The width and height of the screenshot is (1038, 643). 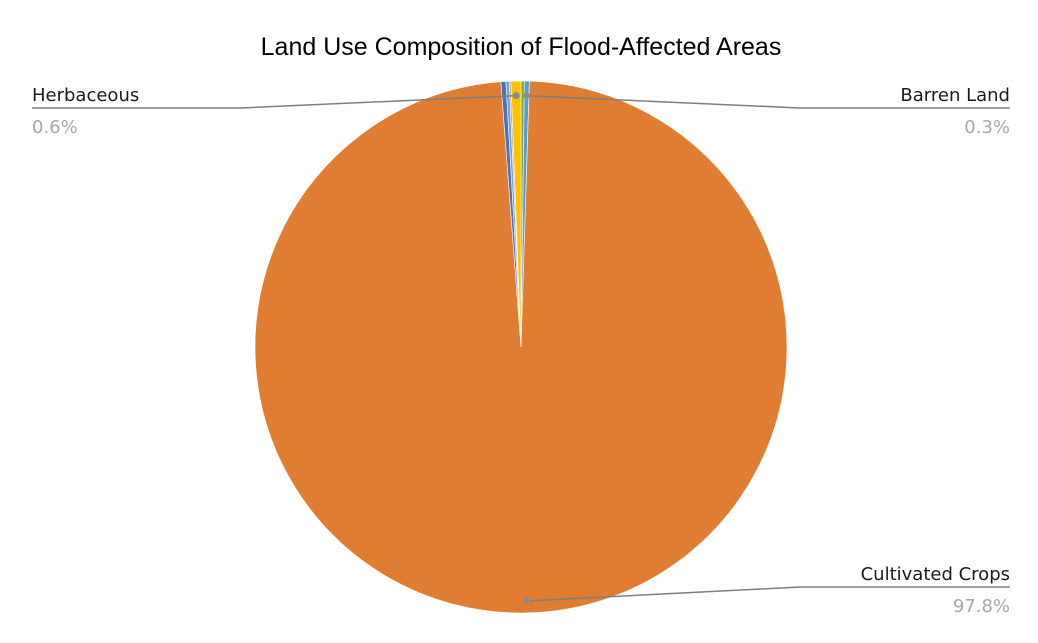 I want to click on leader-anchor-herbaceous, so click(x=516, y=96).